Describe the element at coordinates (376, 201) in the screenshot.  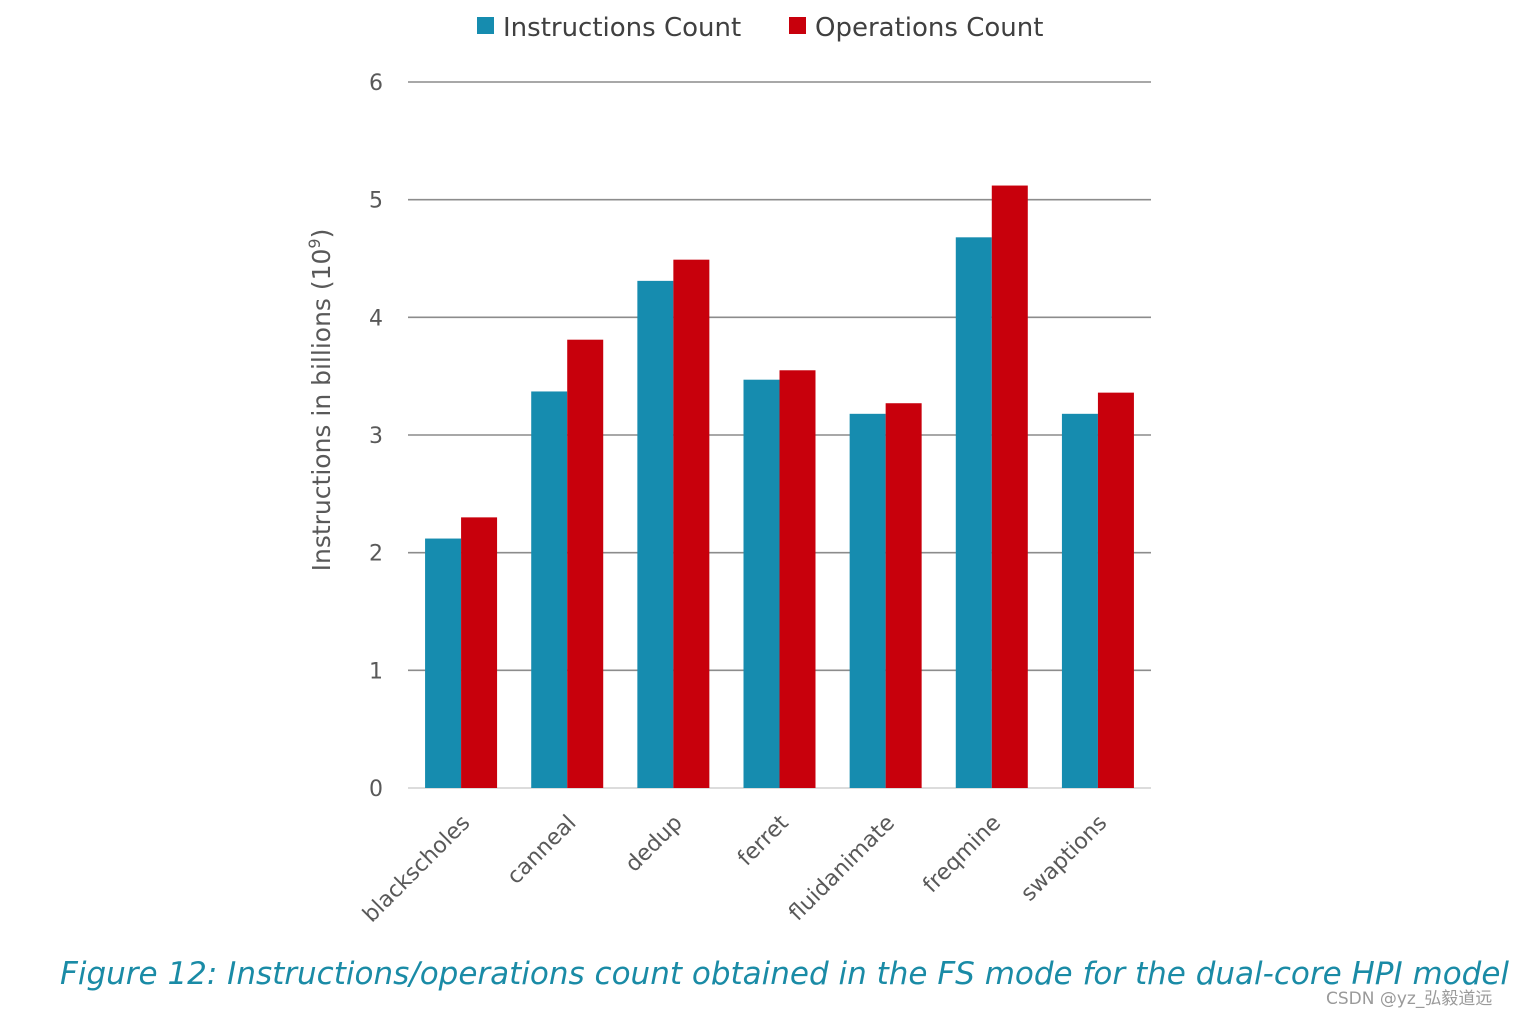
I see `y-tick-label: 5` at that location.